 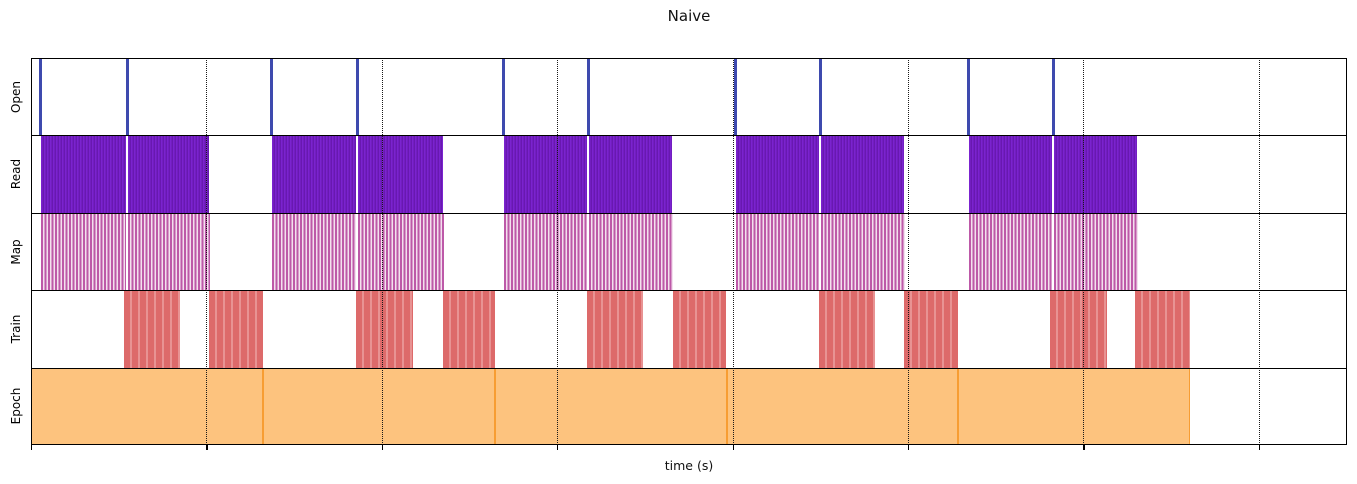 What do you see at coordinates (16, 406) in the screenshot?
I see `y-label-epoch: Epoch` at bounding box center [16, 406].